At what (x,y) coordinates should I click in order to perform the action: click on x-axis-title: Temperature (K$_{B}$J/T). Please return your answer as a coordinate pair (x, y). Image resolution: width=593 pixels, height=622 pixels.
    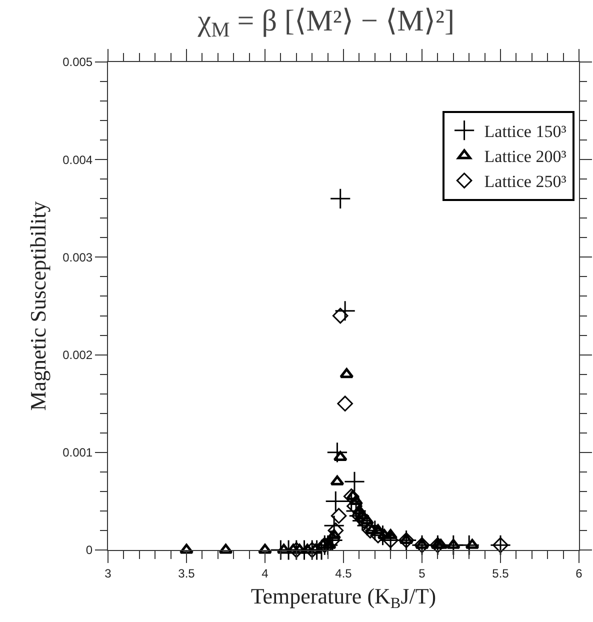
    Looking at the image, I should click on (343, 597).